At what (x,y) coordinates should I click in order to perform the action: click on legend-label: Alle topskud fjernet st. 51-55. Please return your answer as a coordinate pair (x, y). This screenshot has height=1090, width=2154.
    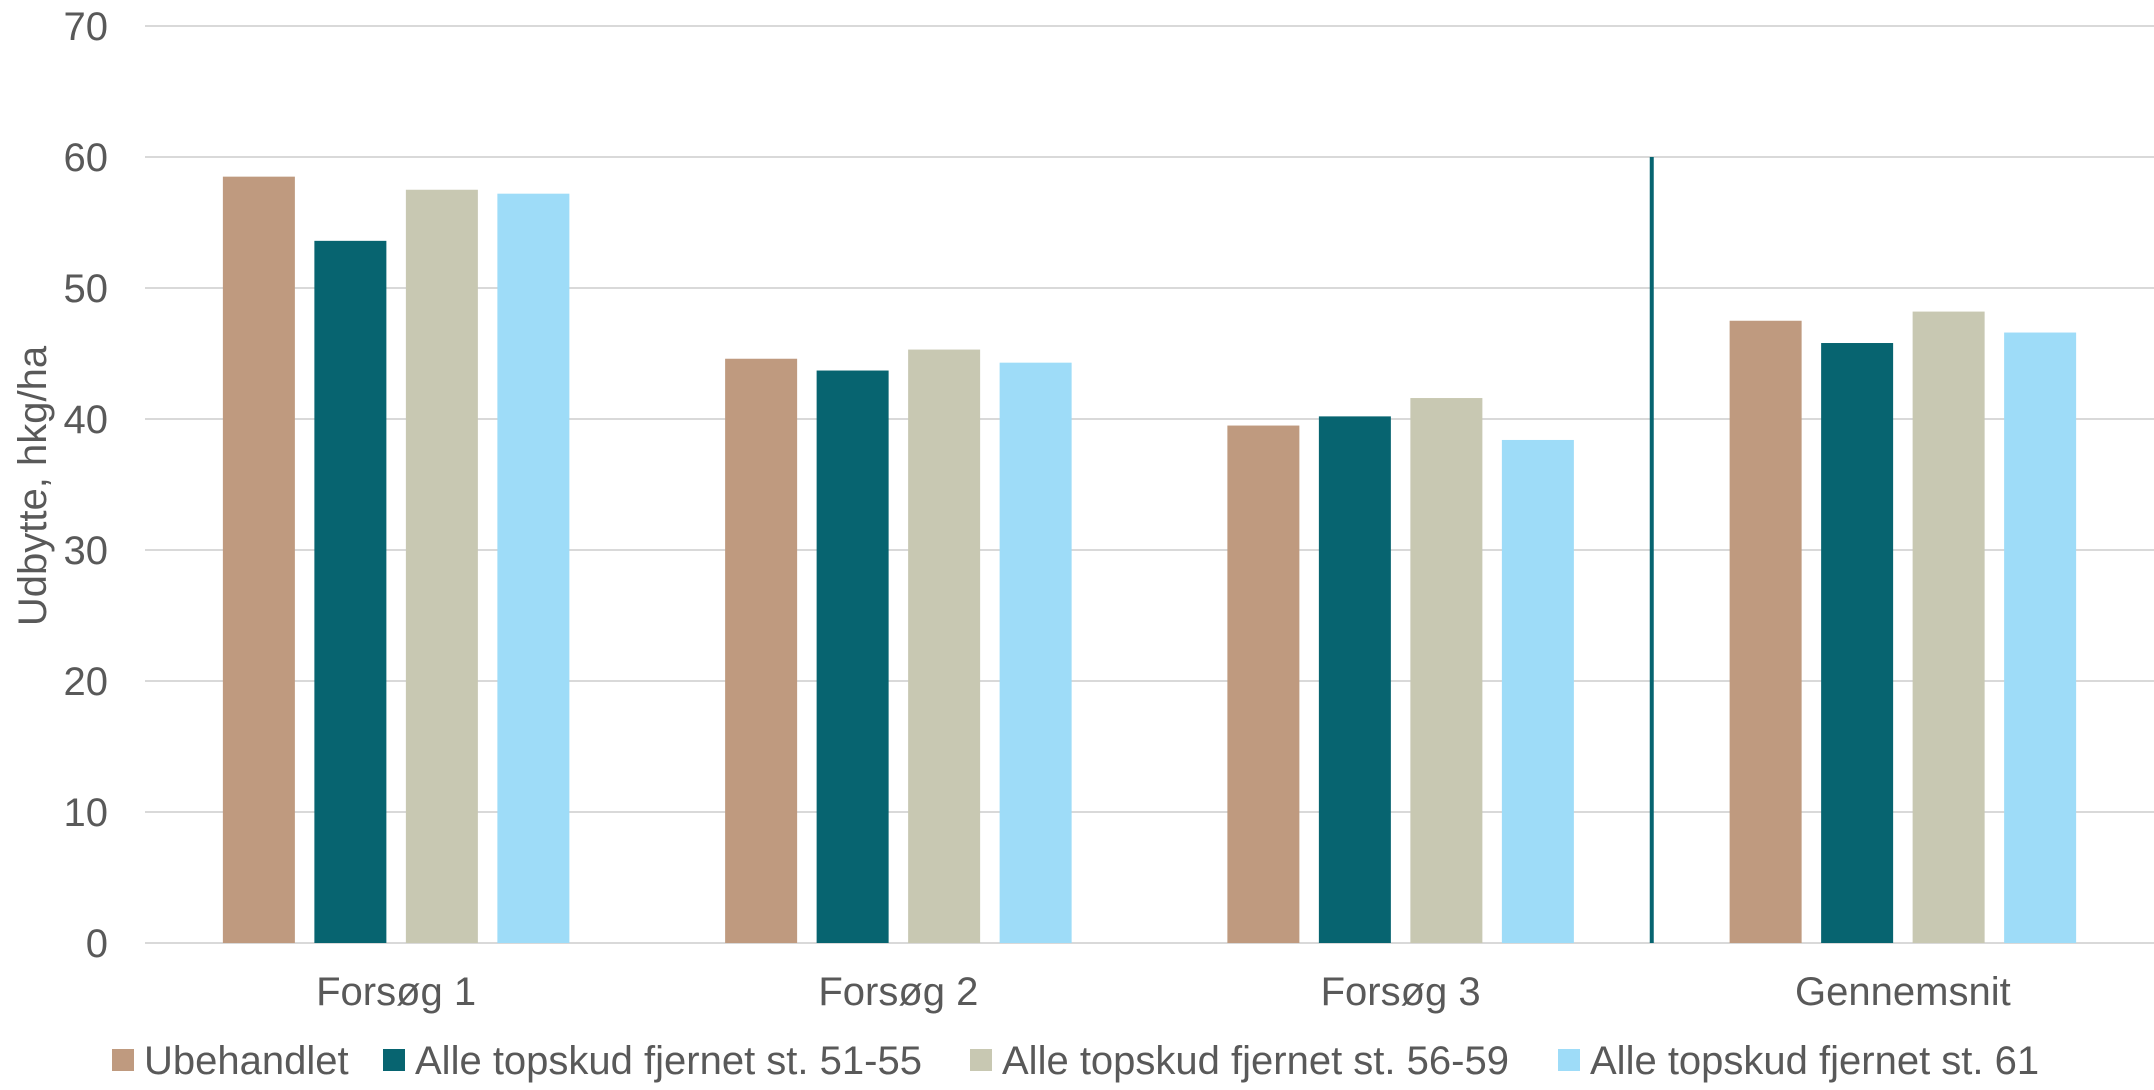
    Looking at the image, I should click on (668, 1061).